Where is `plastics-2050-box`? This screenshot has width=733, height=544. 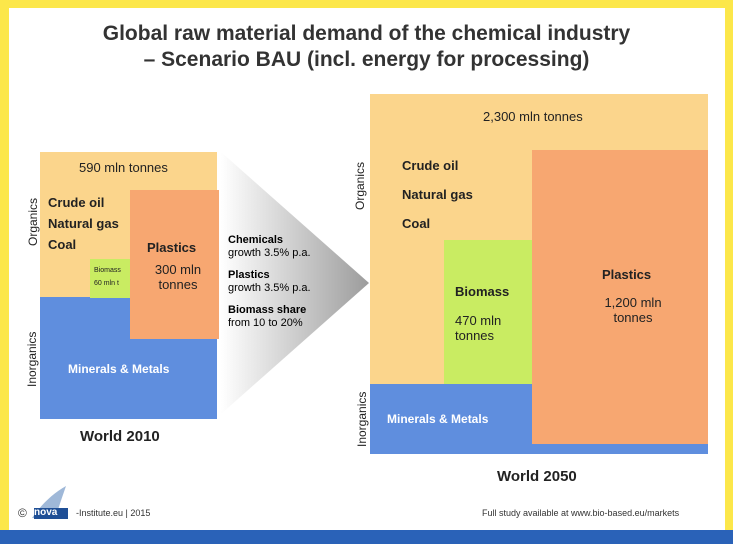 plastics-2050-box is located at coordinates (620, 297).